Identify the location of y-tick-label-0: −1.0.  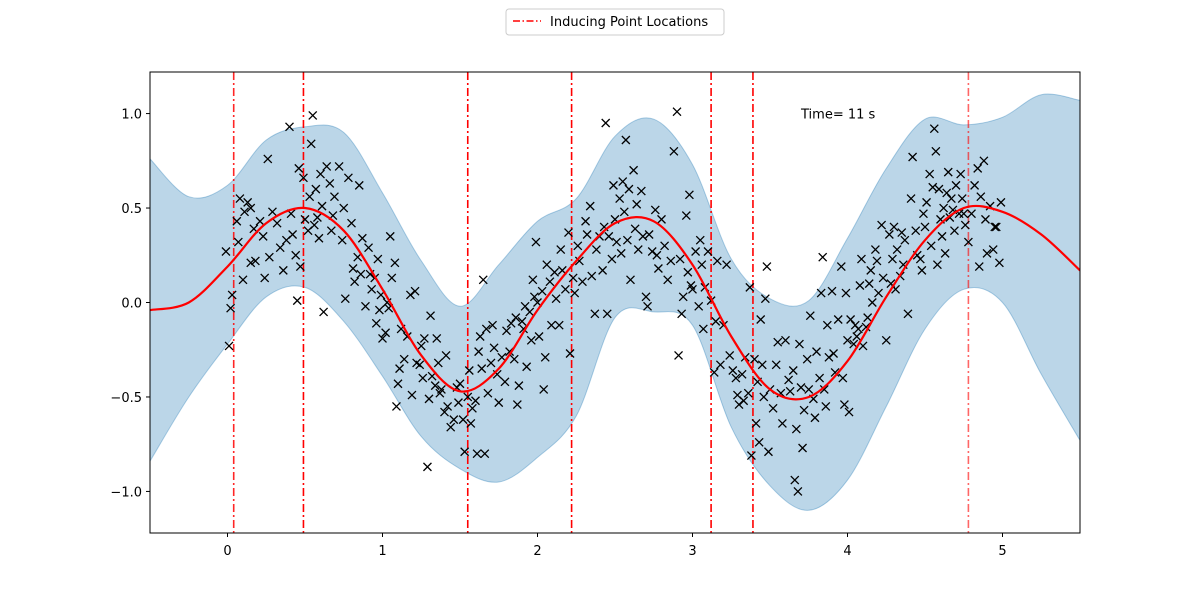
(126, 492).